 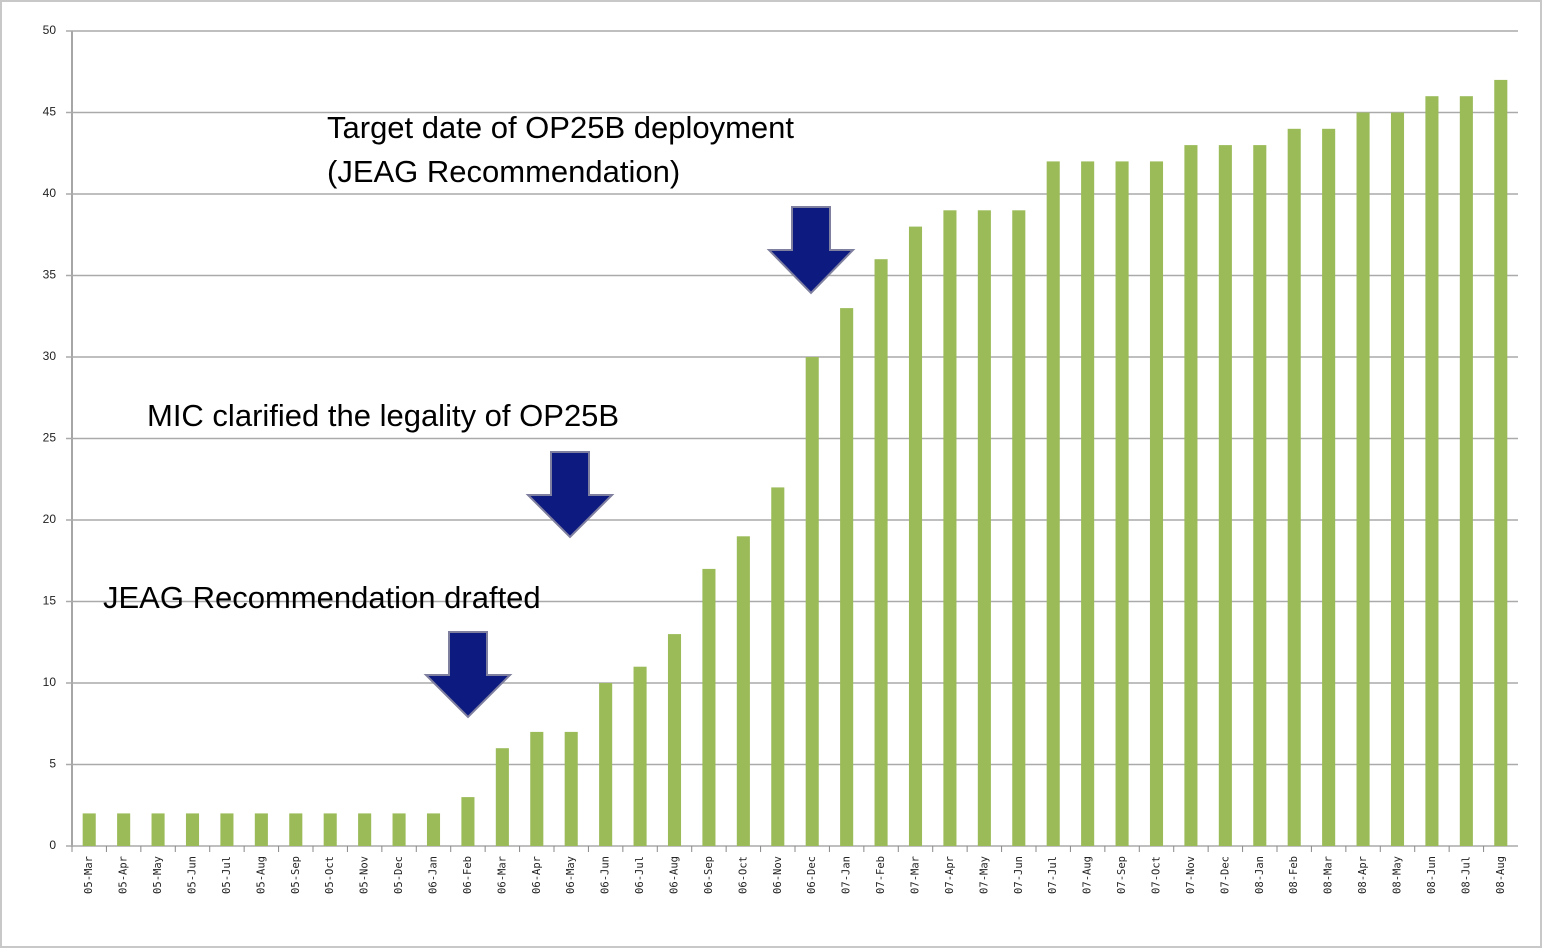 I want to click on x-tick-label: 06-Jan, so click(x=434, y=875).